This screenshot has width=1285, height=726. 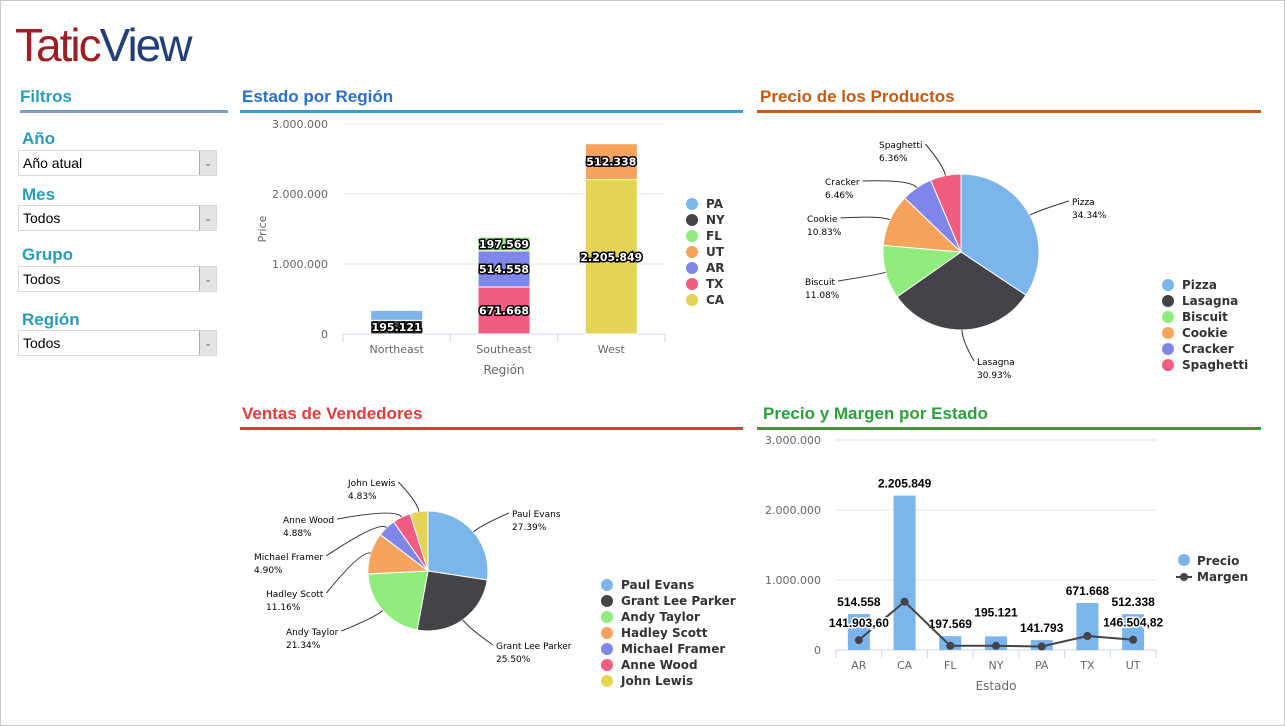 What do you see at coordinates (664, 633) in the screenshot?
I see `legend-item: Hadley Scott` at bounding box center [664, 633].